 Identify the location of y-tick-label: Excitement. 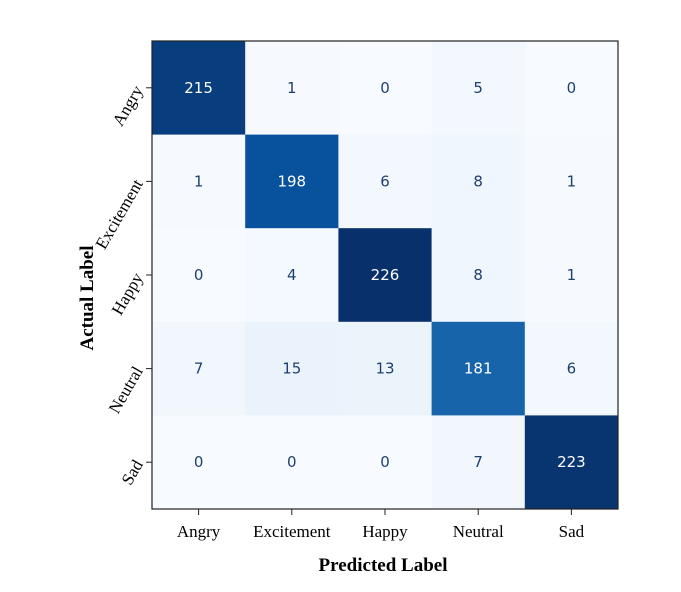
(119, 214).